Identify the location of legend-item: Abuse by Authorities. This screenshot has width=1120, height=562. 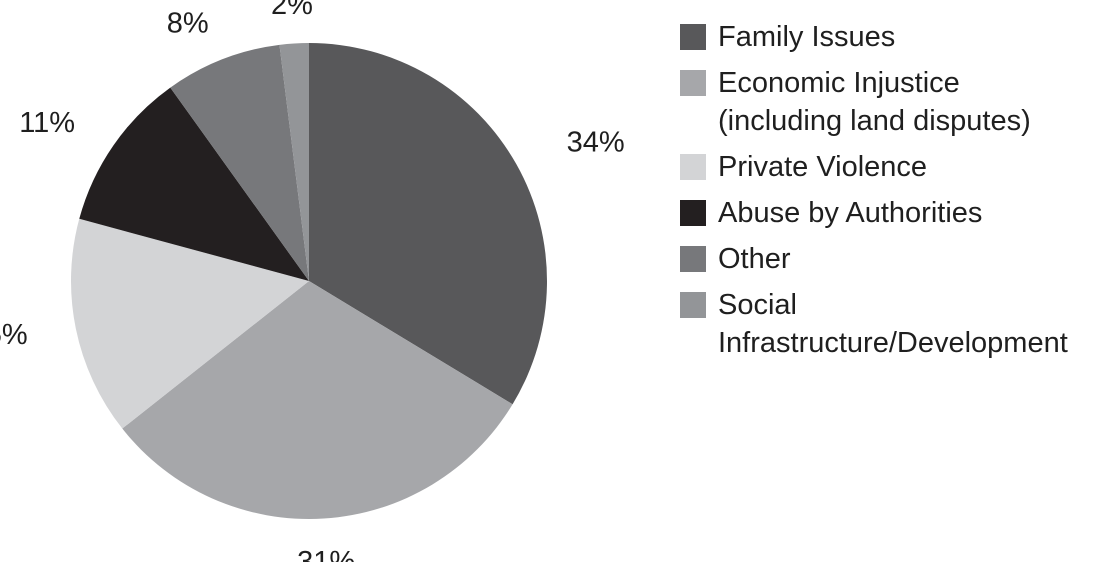
(900, 213).